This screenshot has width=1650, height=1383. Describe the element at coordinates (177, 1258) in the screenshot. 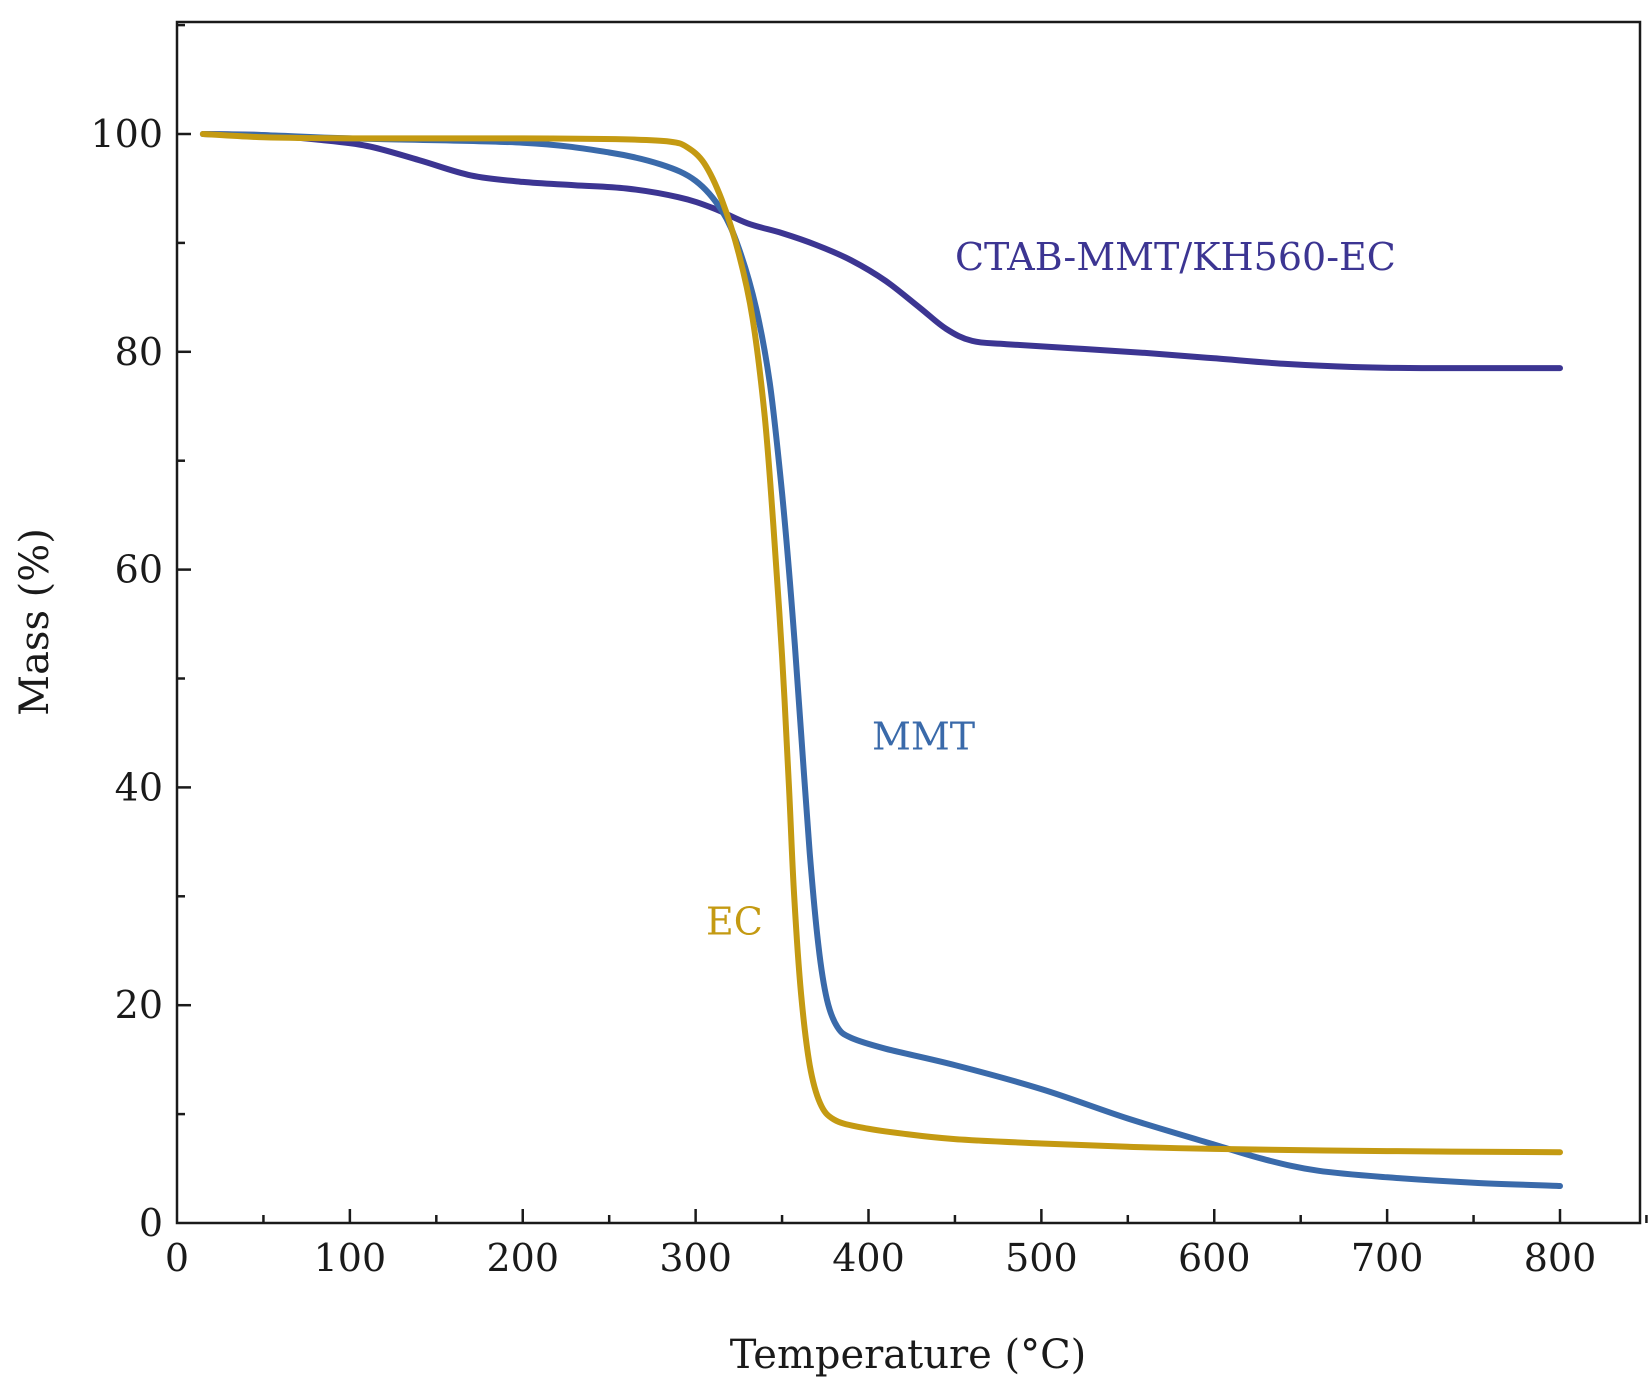

I see `x-tick-label: 0` at that location.